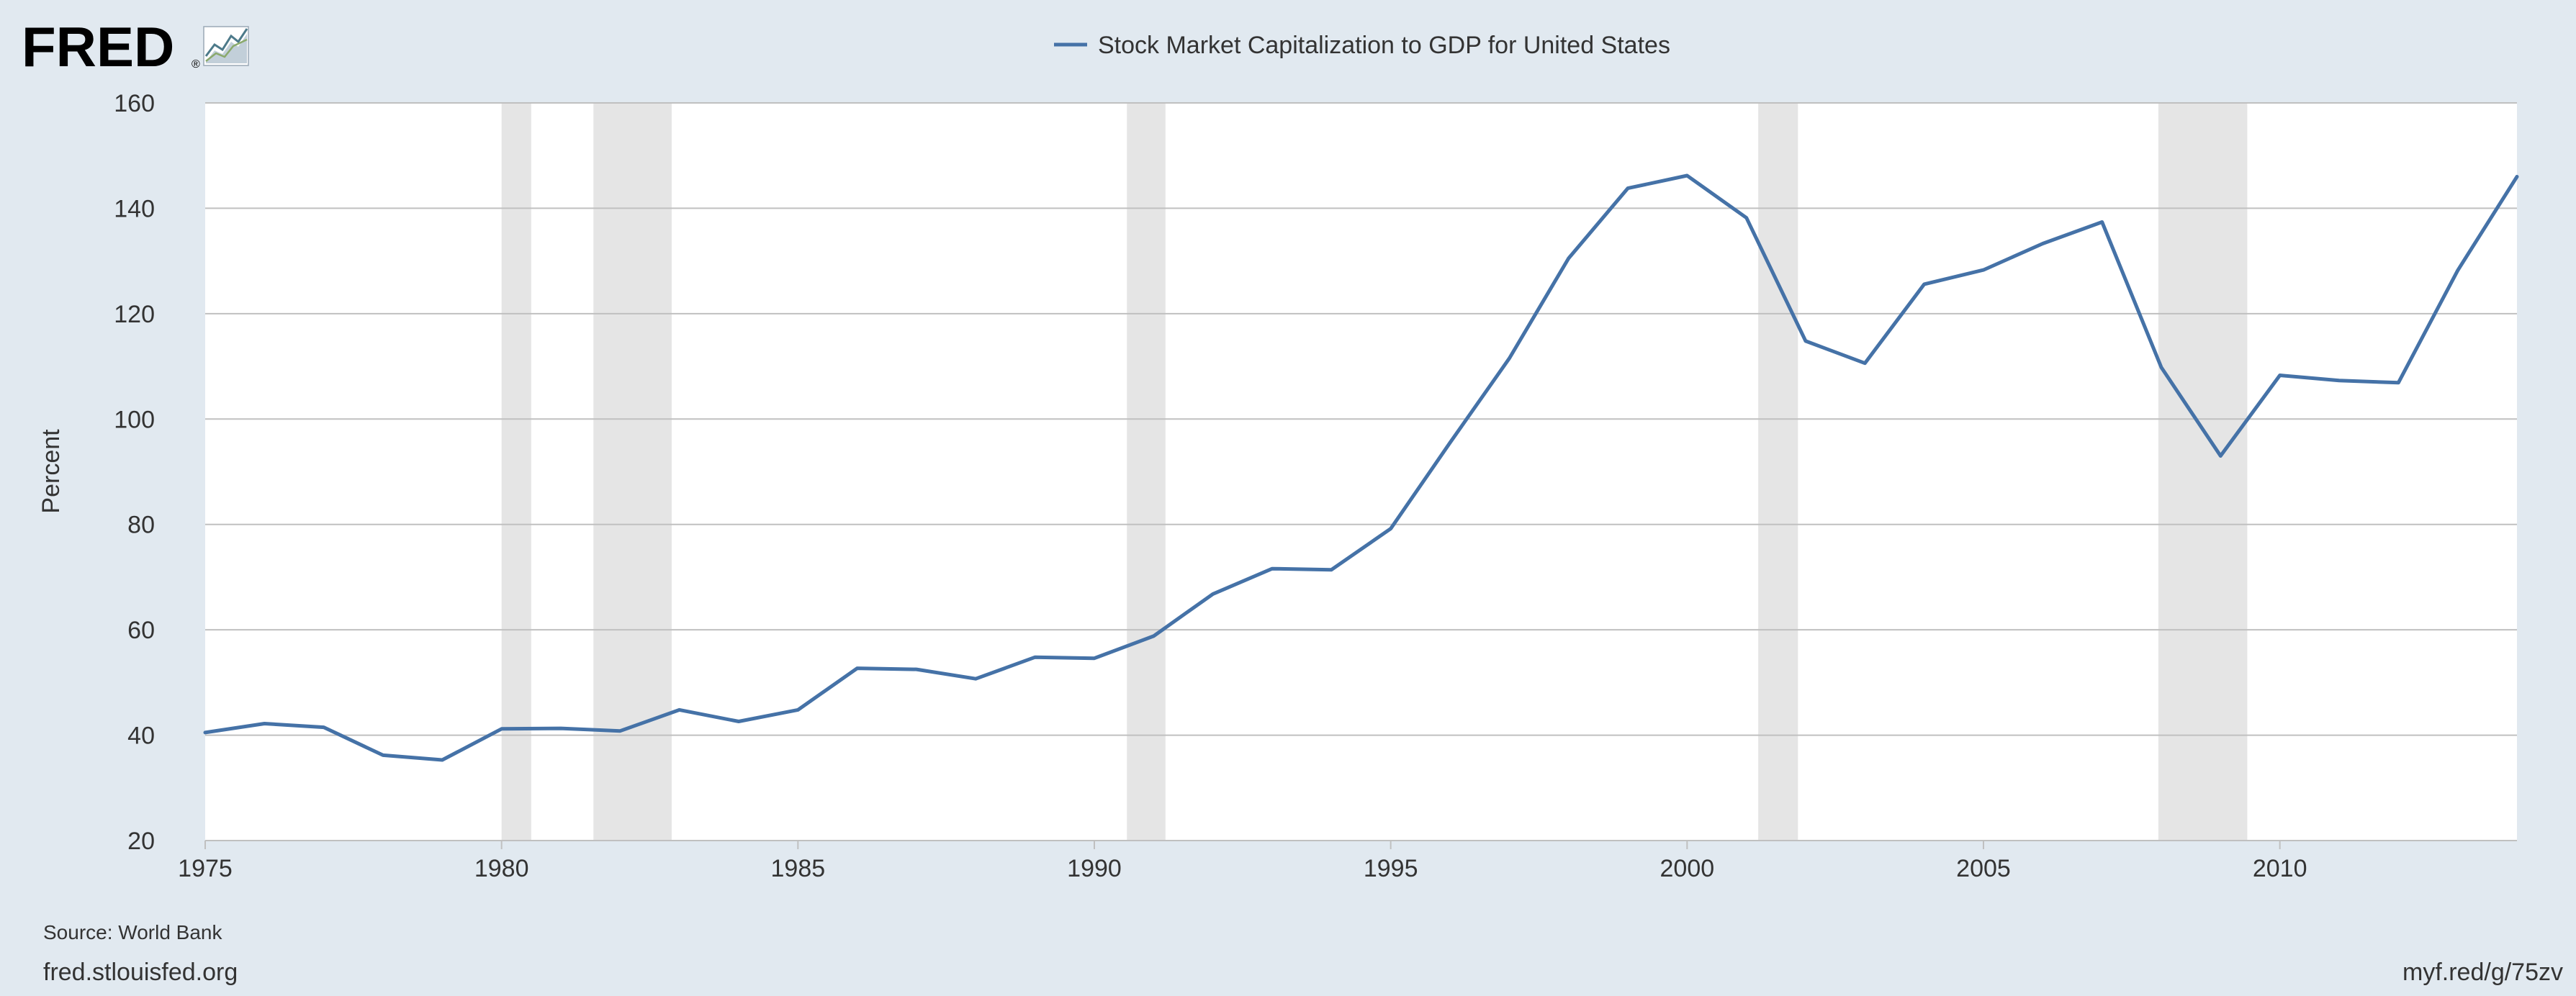 The image size is (2576, 996). I want to click on y-axis-ticks: 20 40 60 80 100 120 140 160, so click(134, 472).